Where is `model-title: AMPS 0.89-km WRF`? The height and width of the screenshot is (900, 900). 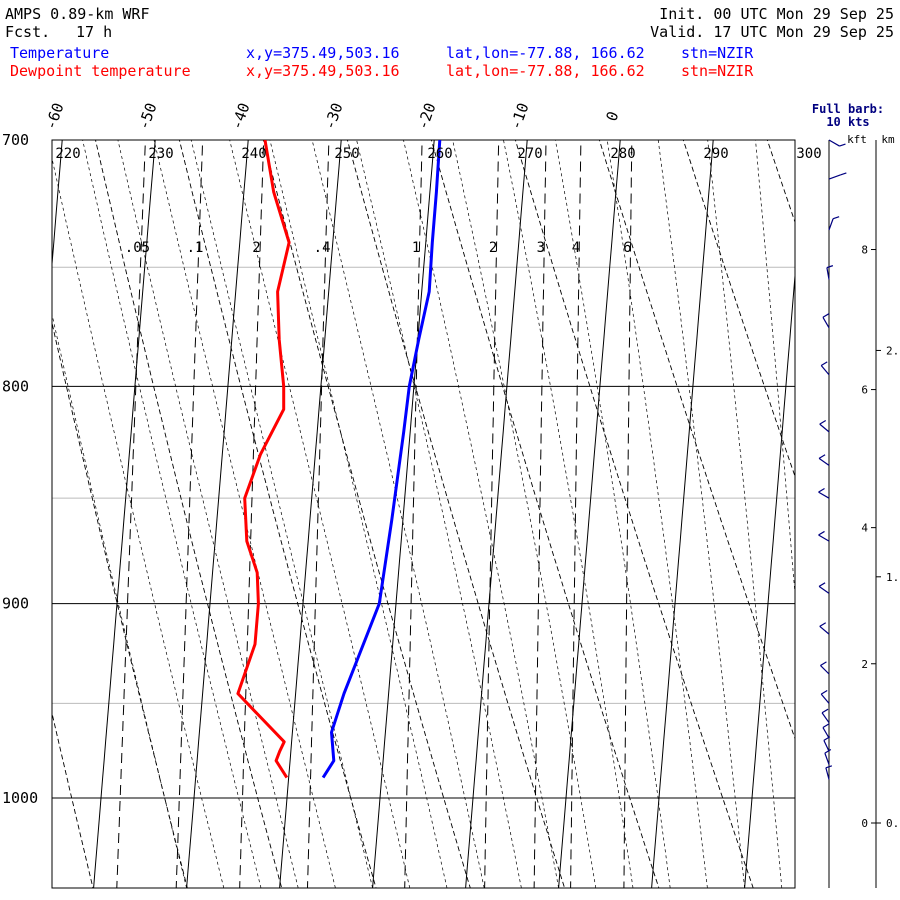
model-title: AMPS 0.89-km WRF is located at coordinates (77, 14).